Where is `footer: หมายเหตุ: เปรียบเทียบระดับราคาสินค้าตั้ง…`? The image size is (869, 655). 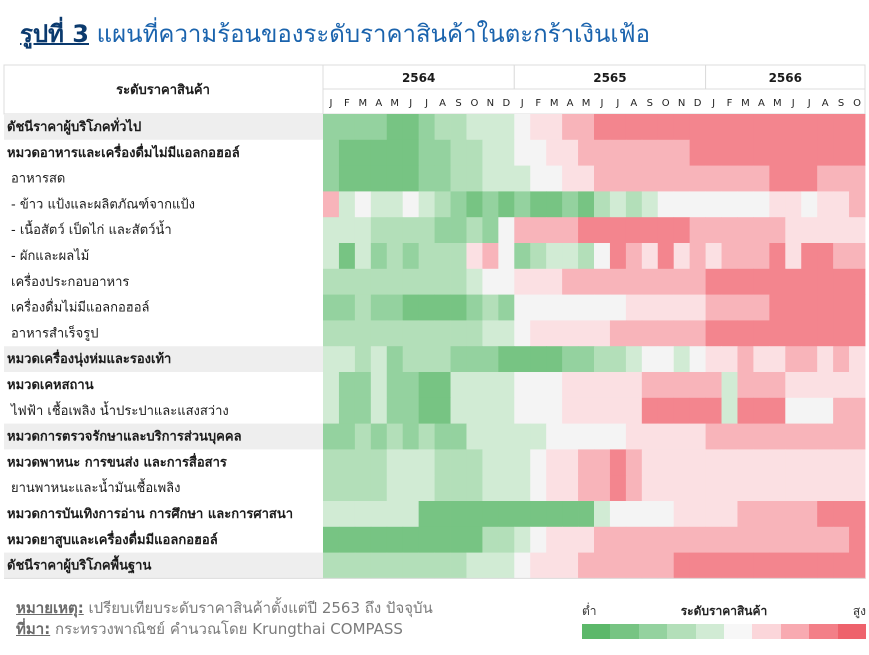
footer: หมายเหตุ: เปรียบเทียบระดับราคาสินค้าตั้ง… is located at coordinates (224, 619).